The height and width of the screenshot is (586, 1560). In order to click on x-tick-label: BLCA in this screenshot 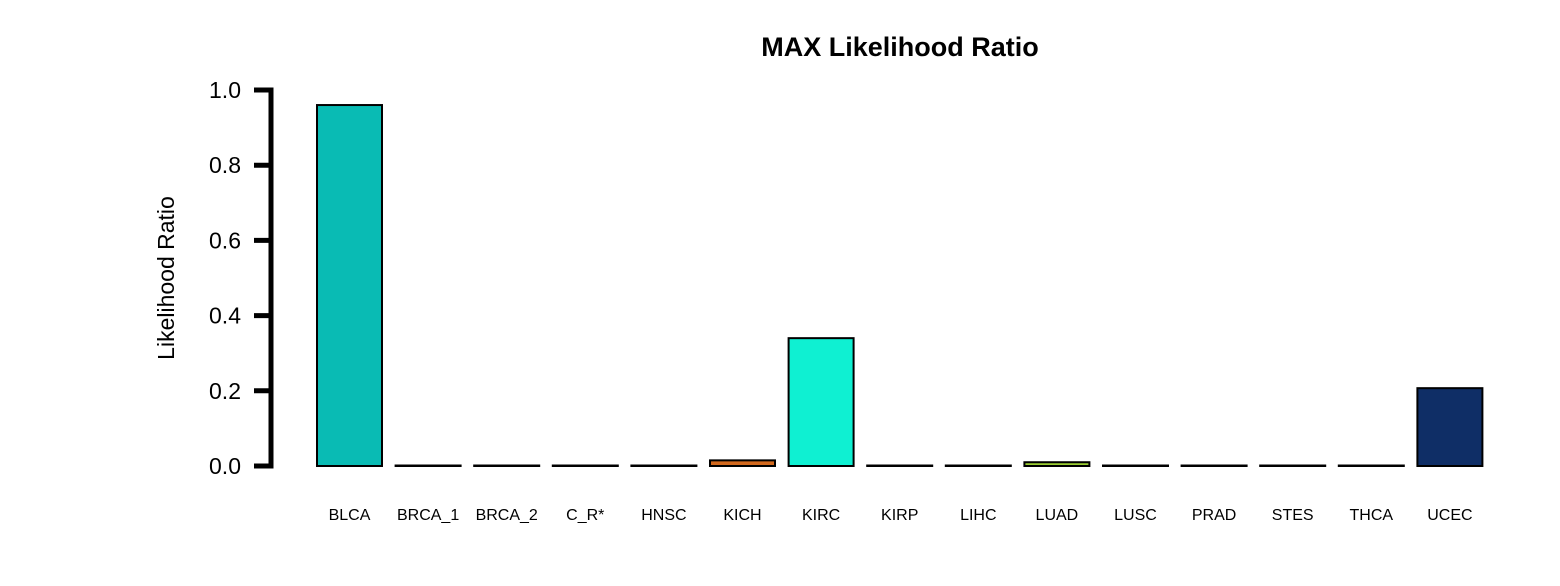, I will do `click(350, 515)`.